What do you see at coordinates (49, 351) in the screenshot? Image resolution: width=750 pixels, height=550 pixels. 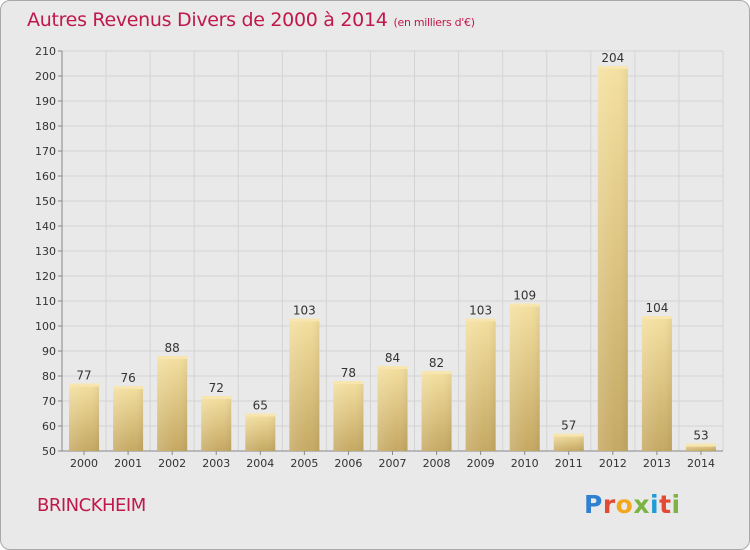 I see `y-tick-label: 90` at bounding box center [49, 351].